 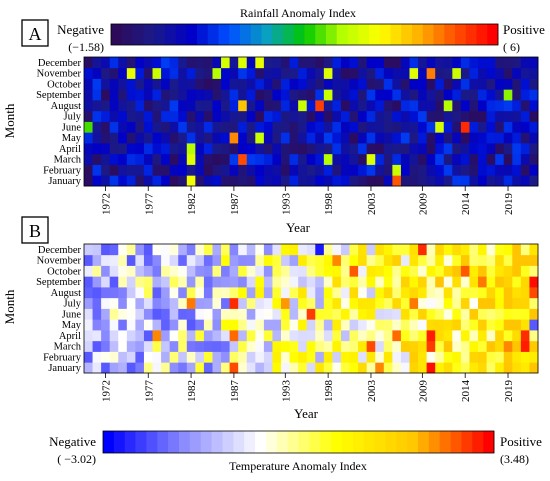 What do you see at coordinates (466, 391) in the screenshot?
I see `year-tick-label: 2014` at bounding box center [466, 391].